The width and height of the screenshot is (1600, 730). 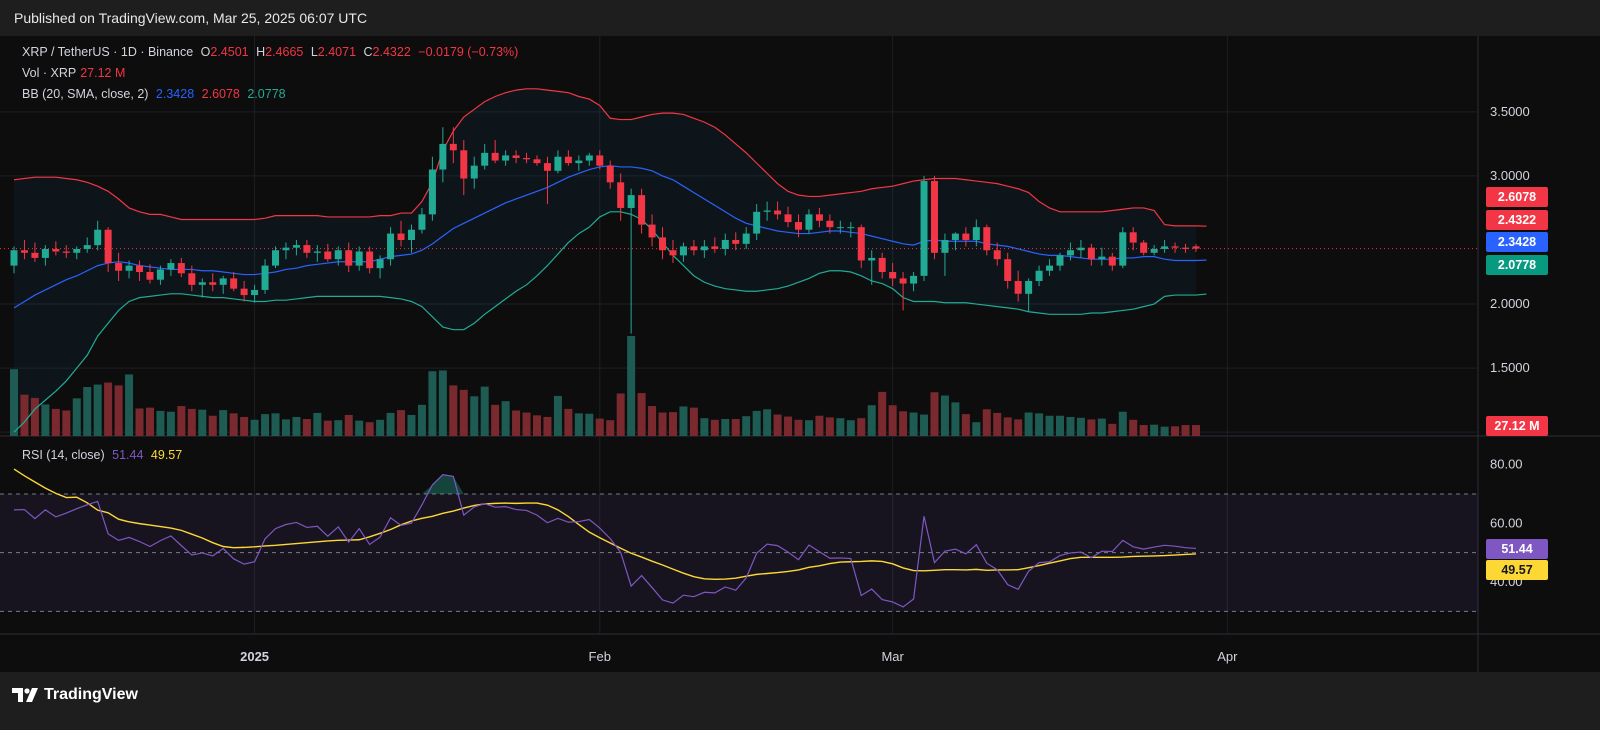 What do you see at coordinates (1227, 656) in the screenshot?
I see `time-tick-label: Apr` at bounding box center [1227, 656].